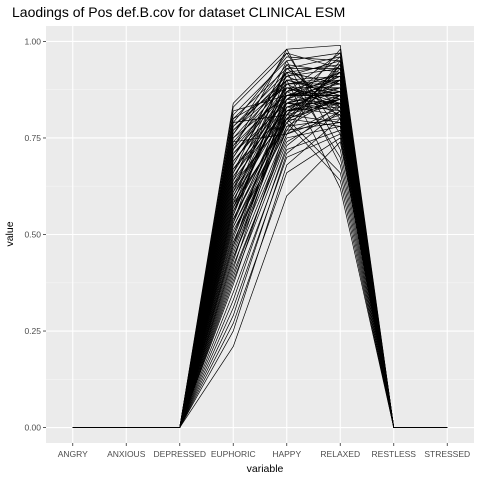  I want to click on x-axis-title: variable, so click(265, 469).